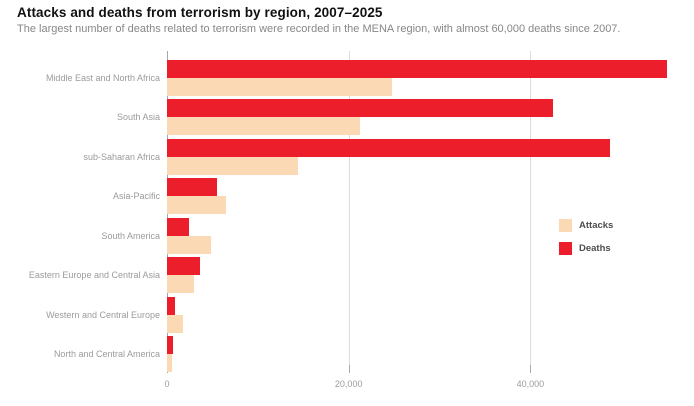  Describe the element at coordinates (232, 165) in the screenshot. I see `bar-attacks-sub-saharan-africa` at that location.